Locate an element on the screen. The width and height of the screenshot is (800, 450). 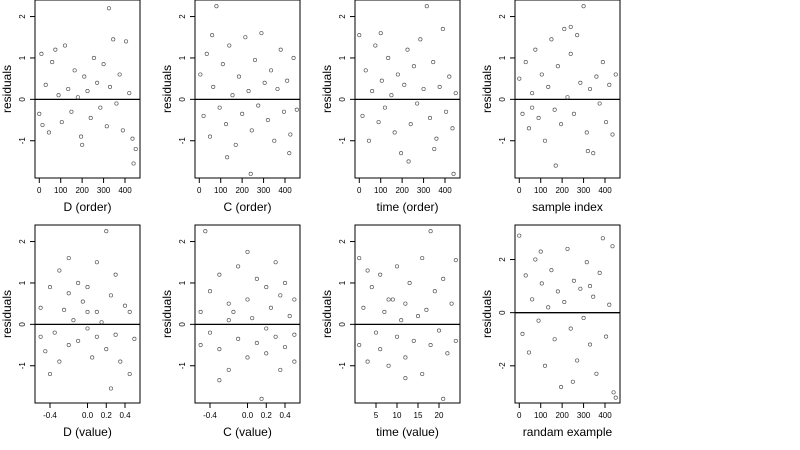
scatter-panel-2: 0 100 200 300 400 -1 0 1 2 C (order) residuals is located at coordinates (230, 107).